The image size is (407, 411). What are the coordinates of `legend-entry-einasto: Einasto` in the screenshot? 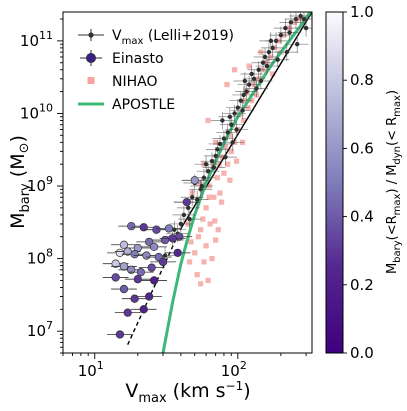 It's located at (122, 58).